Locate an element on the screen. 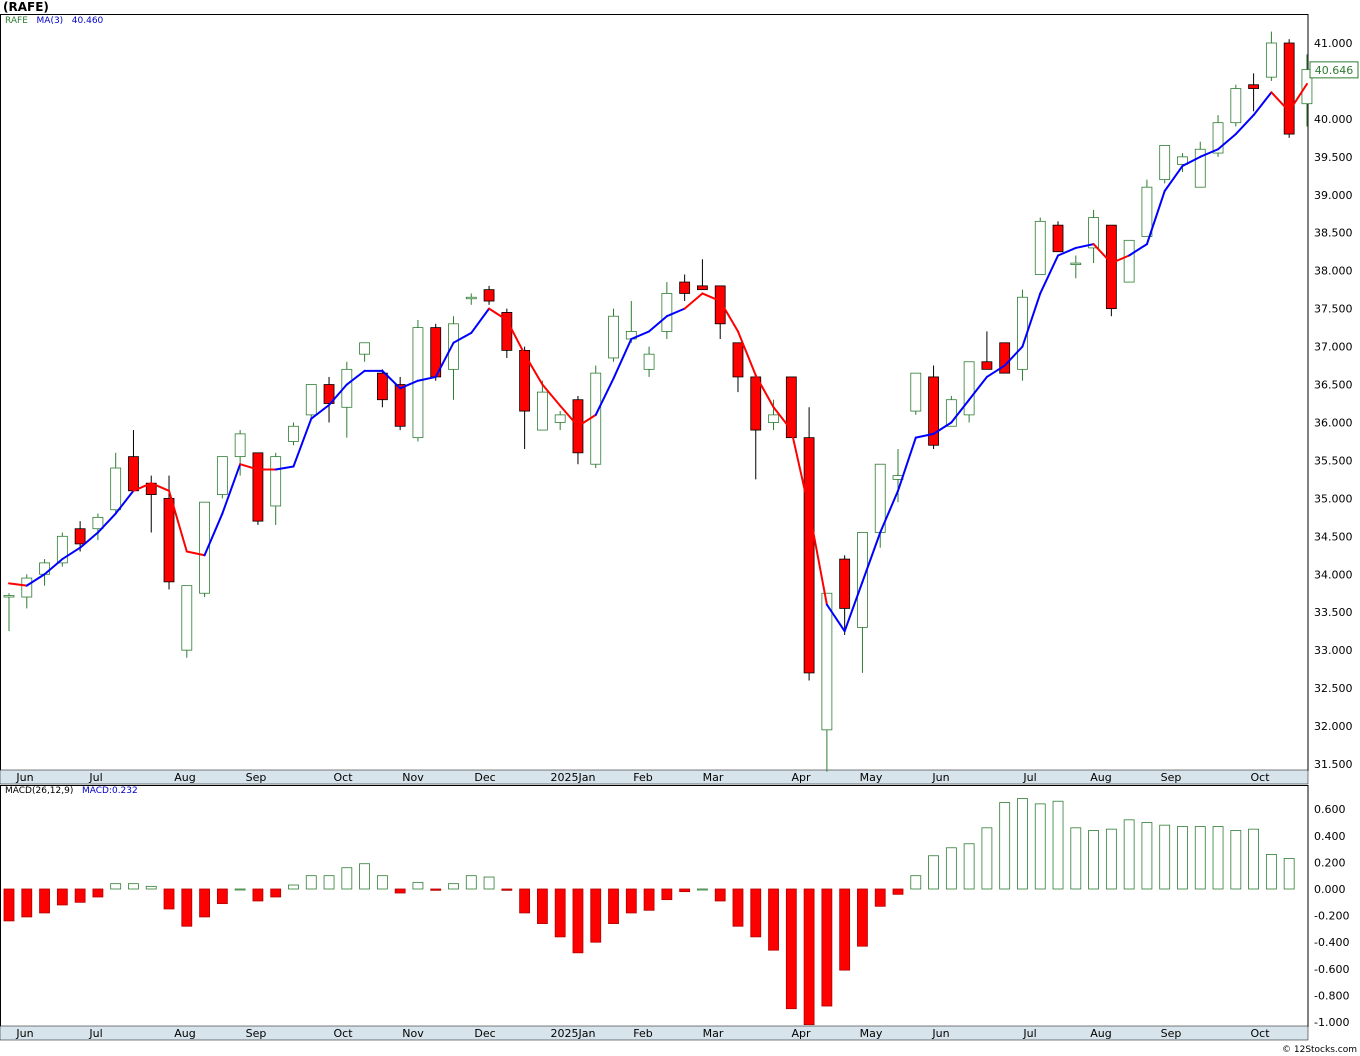 This screenshot has width=1360, height=1056. price-y-tick-label: 31.500 is located at coordinates (1333, 764).